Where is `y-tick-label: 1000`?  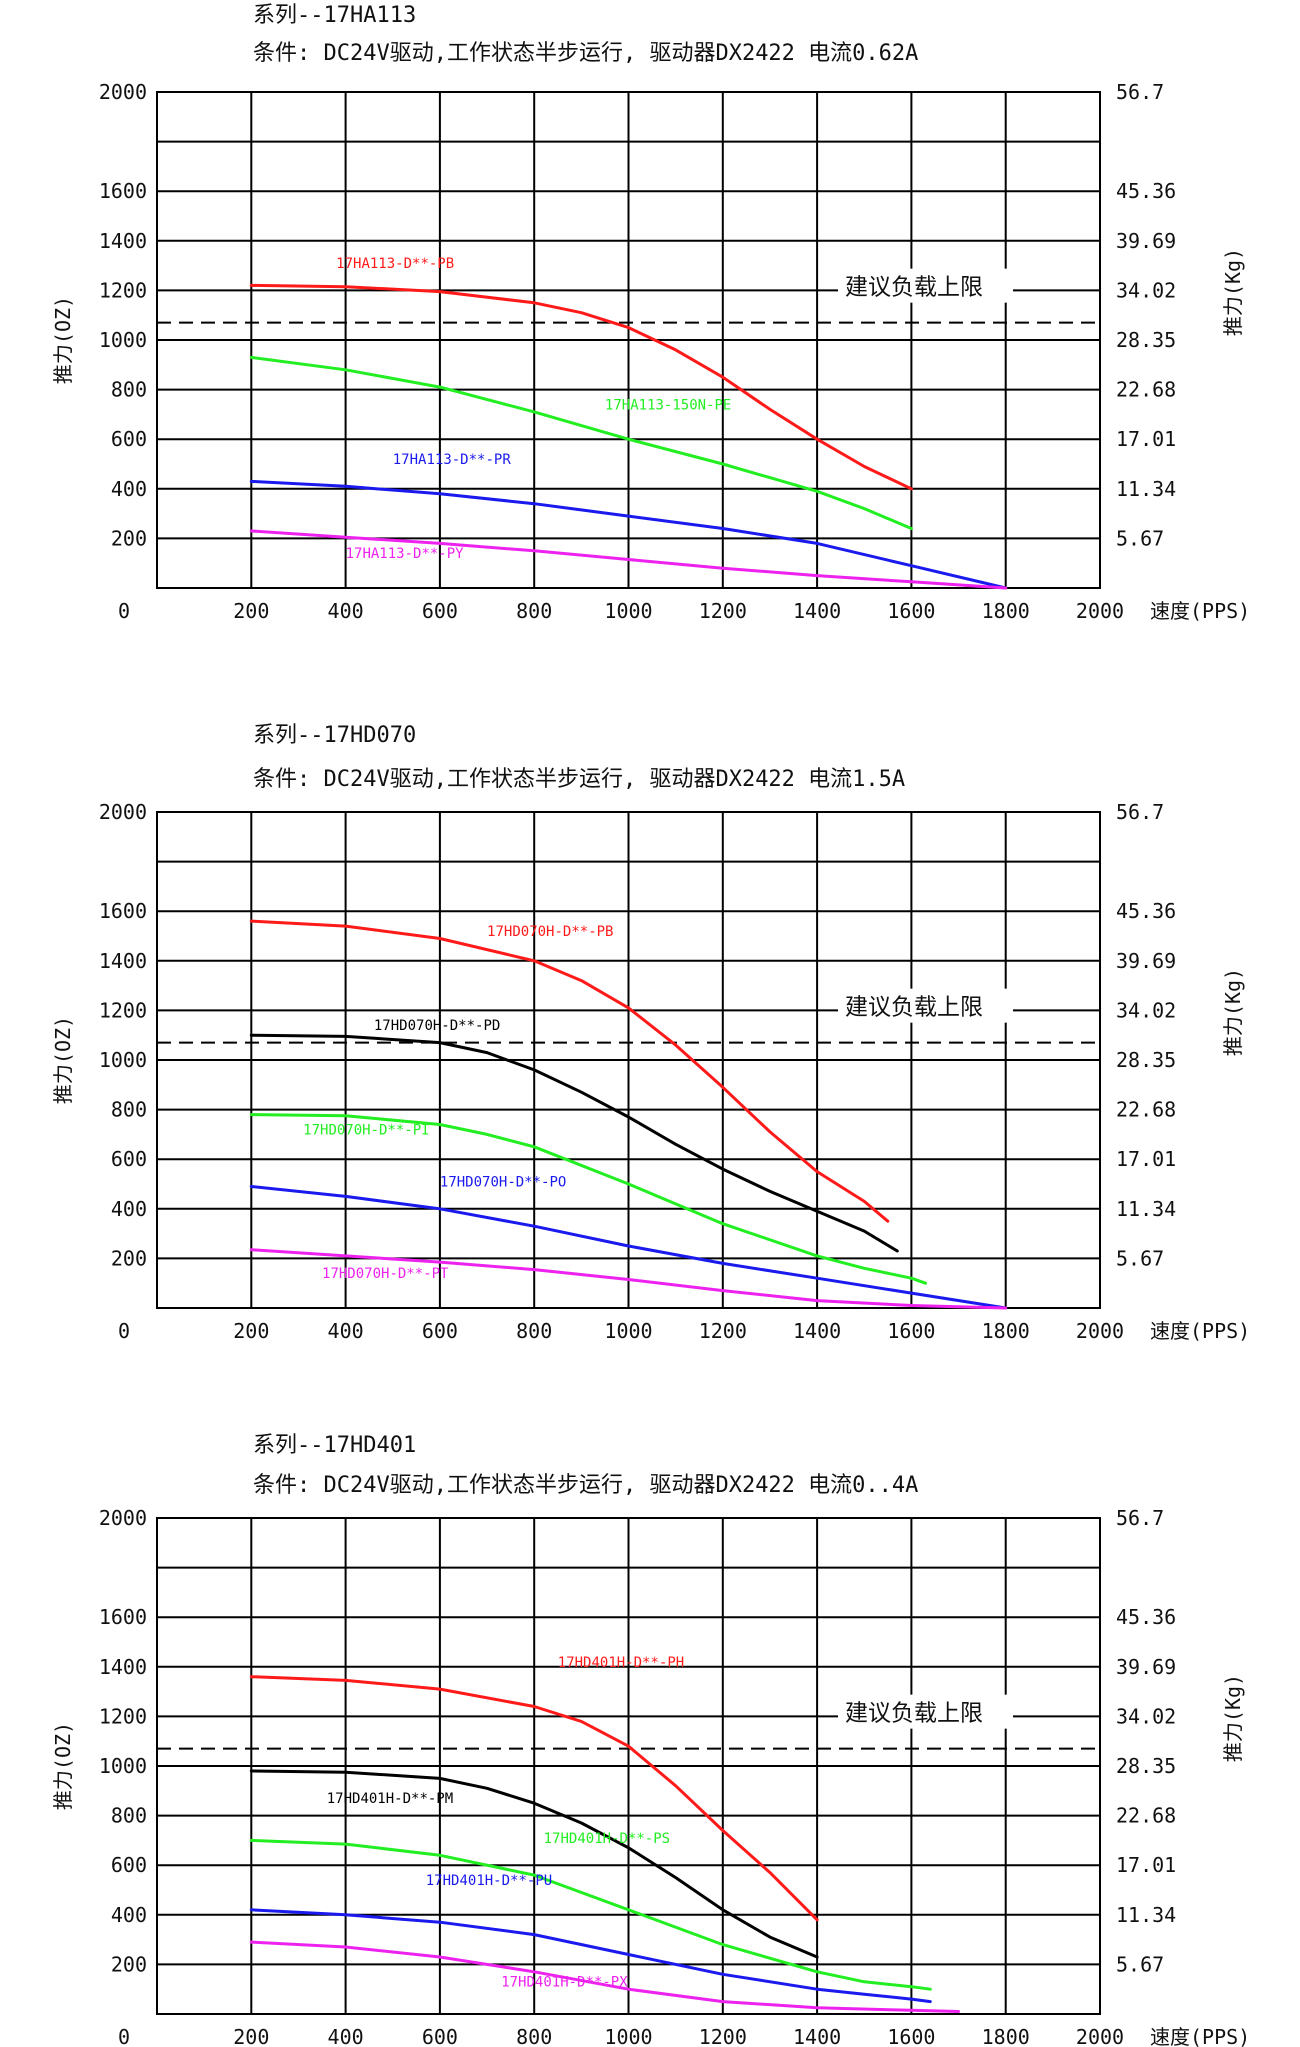 y-tick-label: 1000 is located at coordinates (123, 1766).